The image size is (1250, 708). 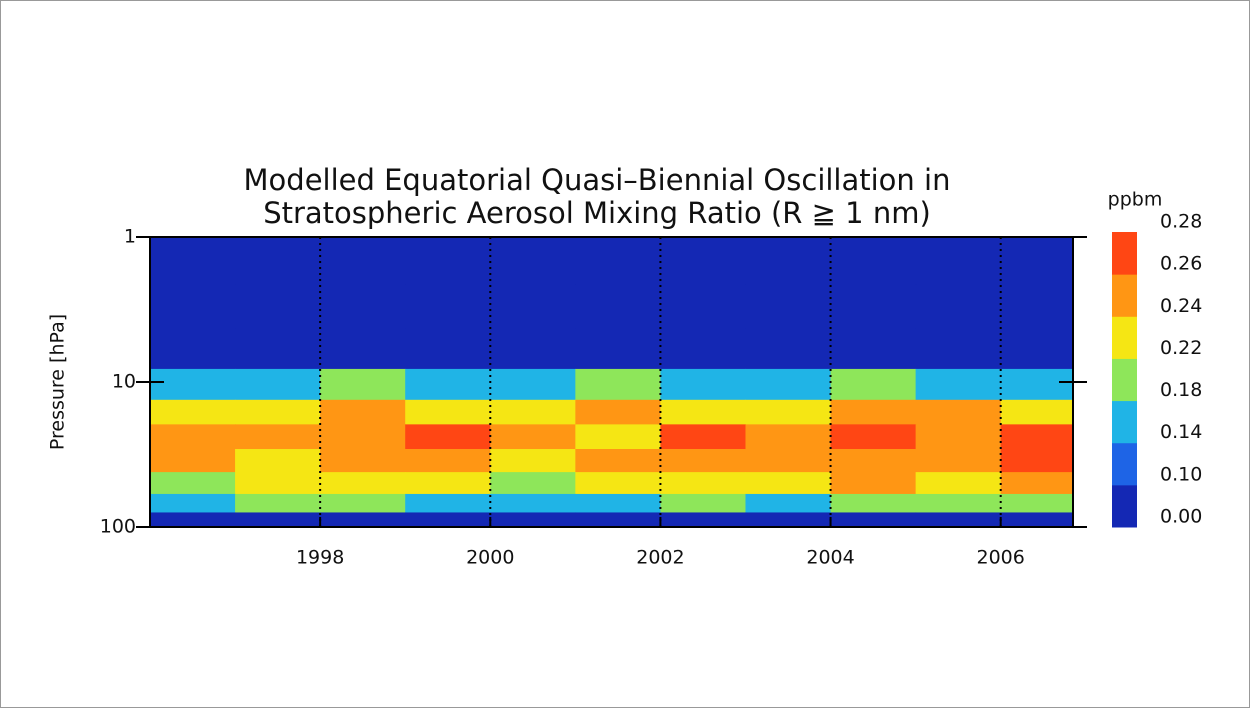 I want to click on colorbar-tick-label: 0.28, so click(x=1181, y=222).